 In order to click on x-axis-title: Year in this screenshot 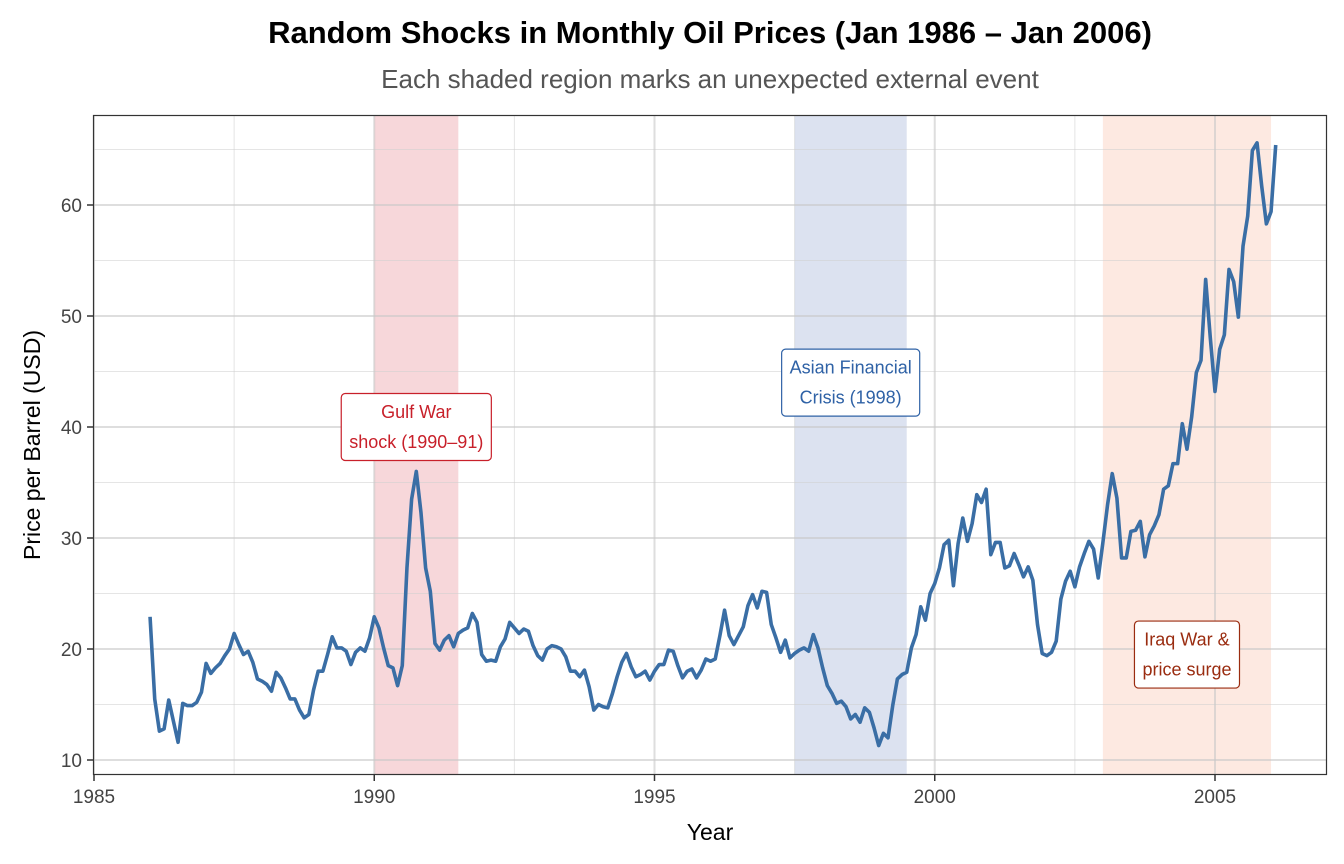, I will do `click(710, 832)`.